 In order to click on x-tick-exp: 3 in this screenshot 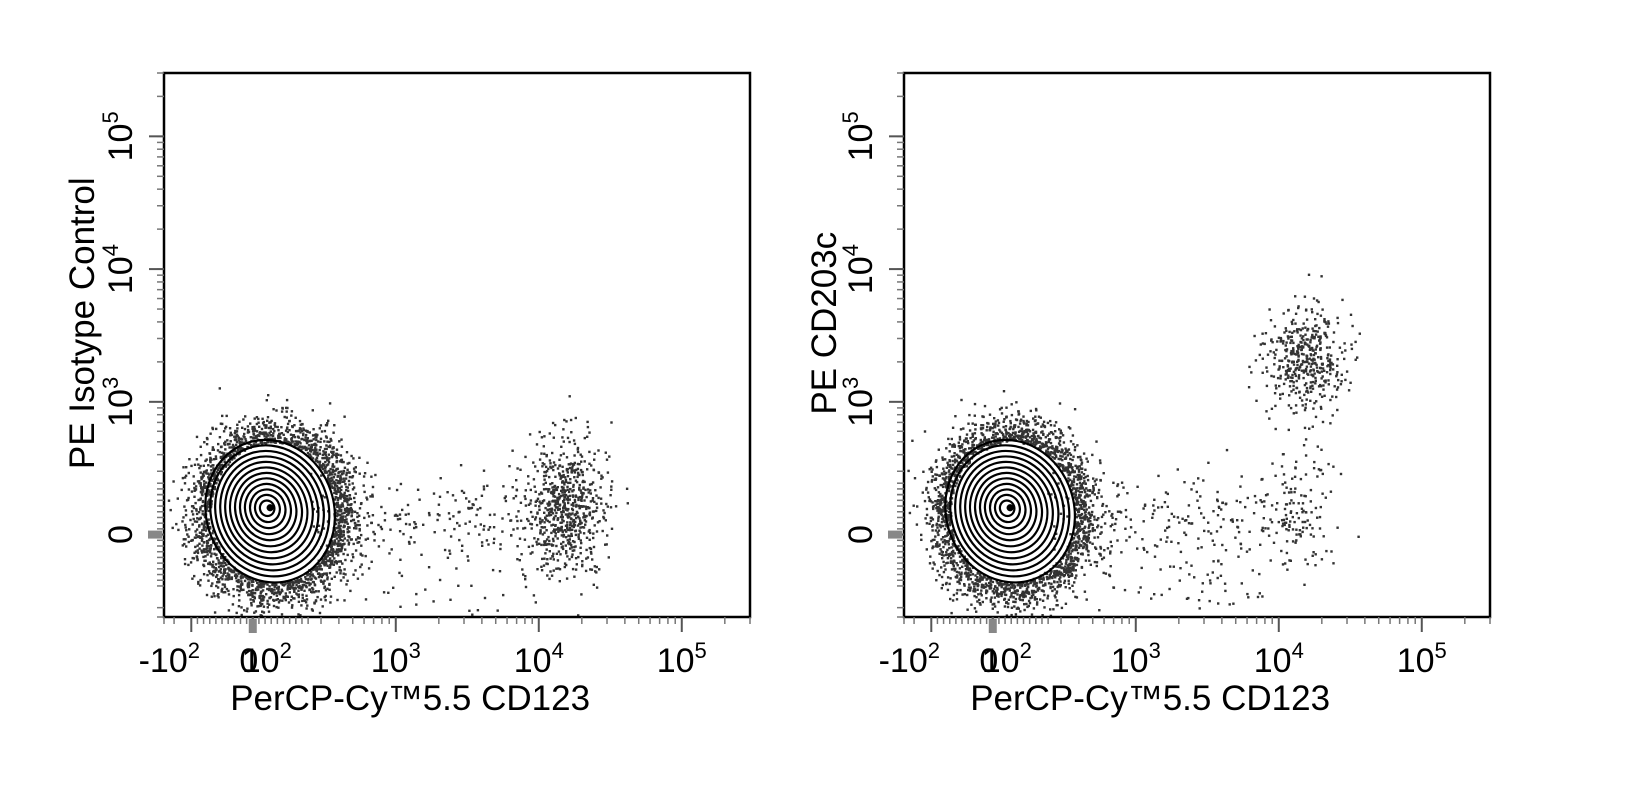, I will do `click(415, 650)`.